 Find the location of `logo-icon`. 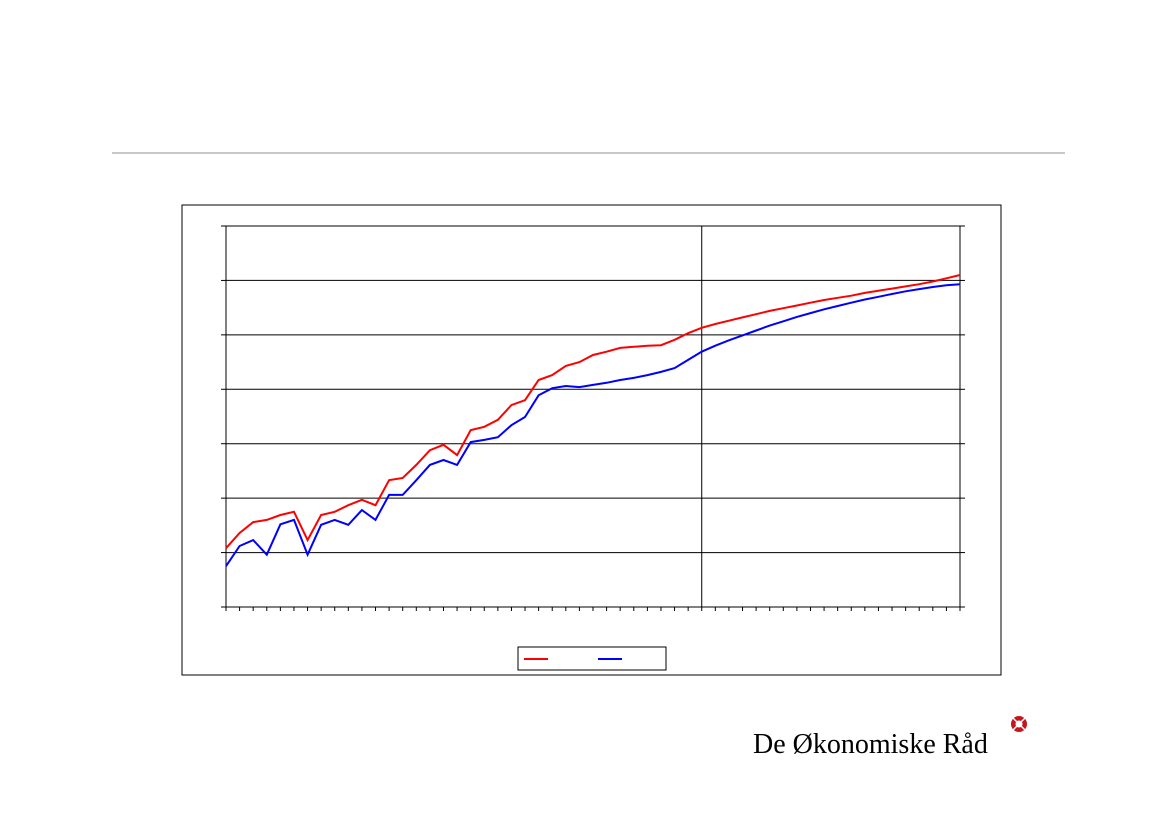

logo-icon is located at coordinates (1019, 724).